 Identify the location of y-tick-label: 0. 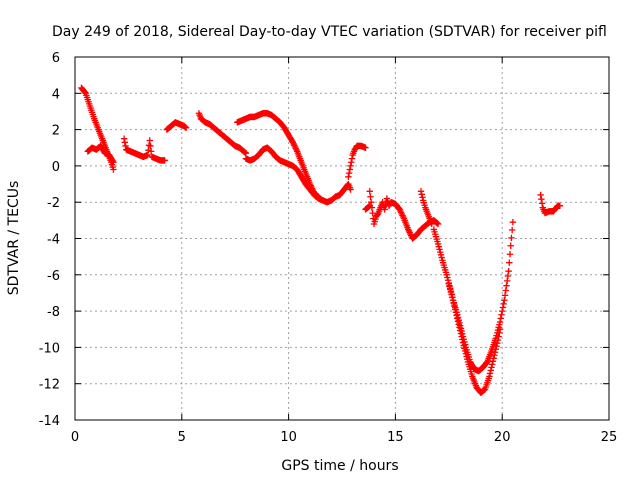
(56, 167).